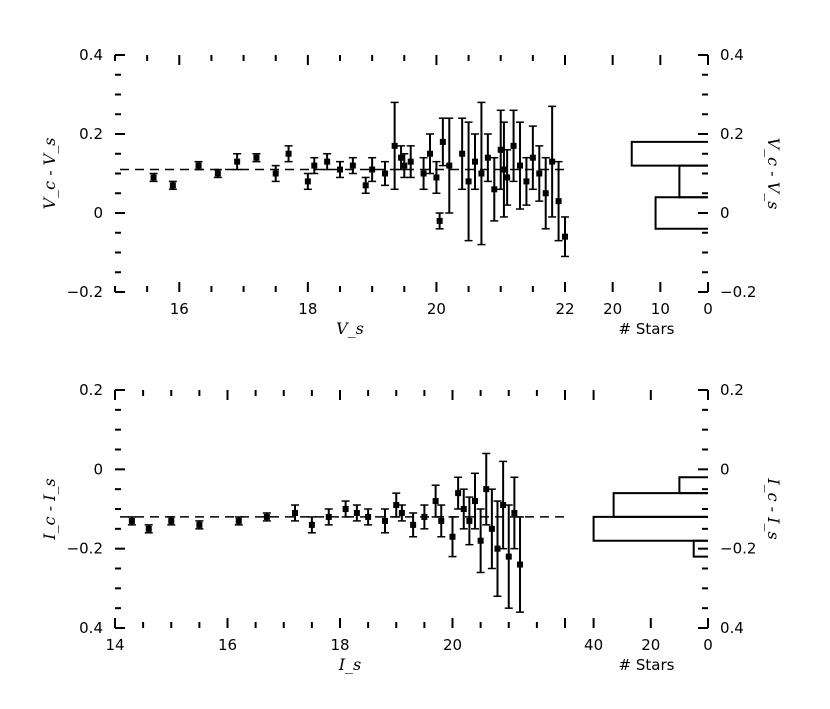  Describe the element at coordinates (660, 309) in the screenshot. I see `hist-x-tick-label: 10` at that location.